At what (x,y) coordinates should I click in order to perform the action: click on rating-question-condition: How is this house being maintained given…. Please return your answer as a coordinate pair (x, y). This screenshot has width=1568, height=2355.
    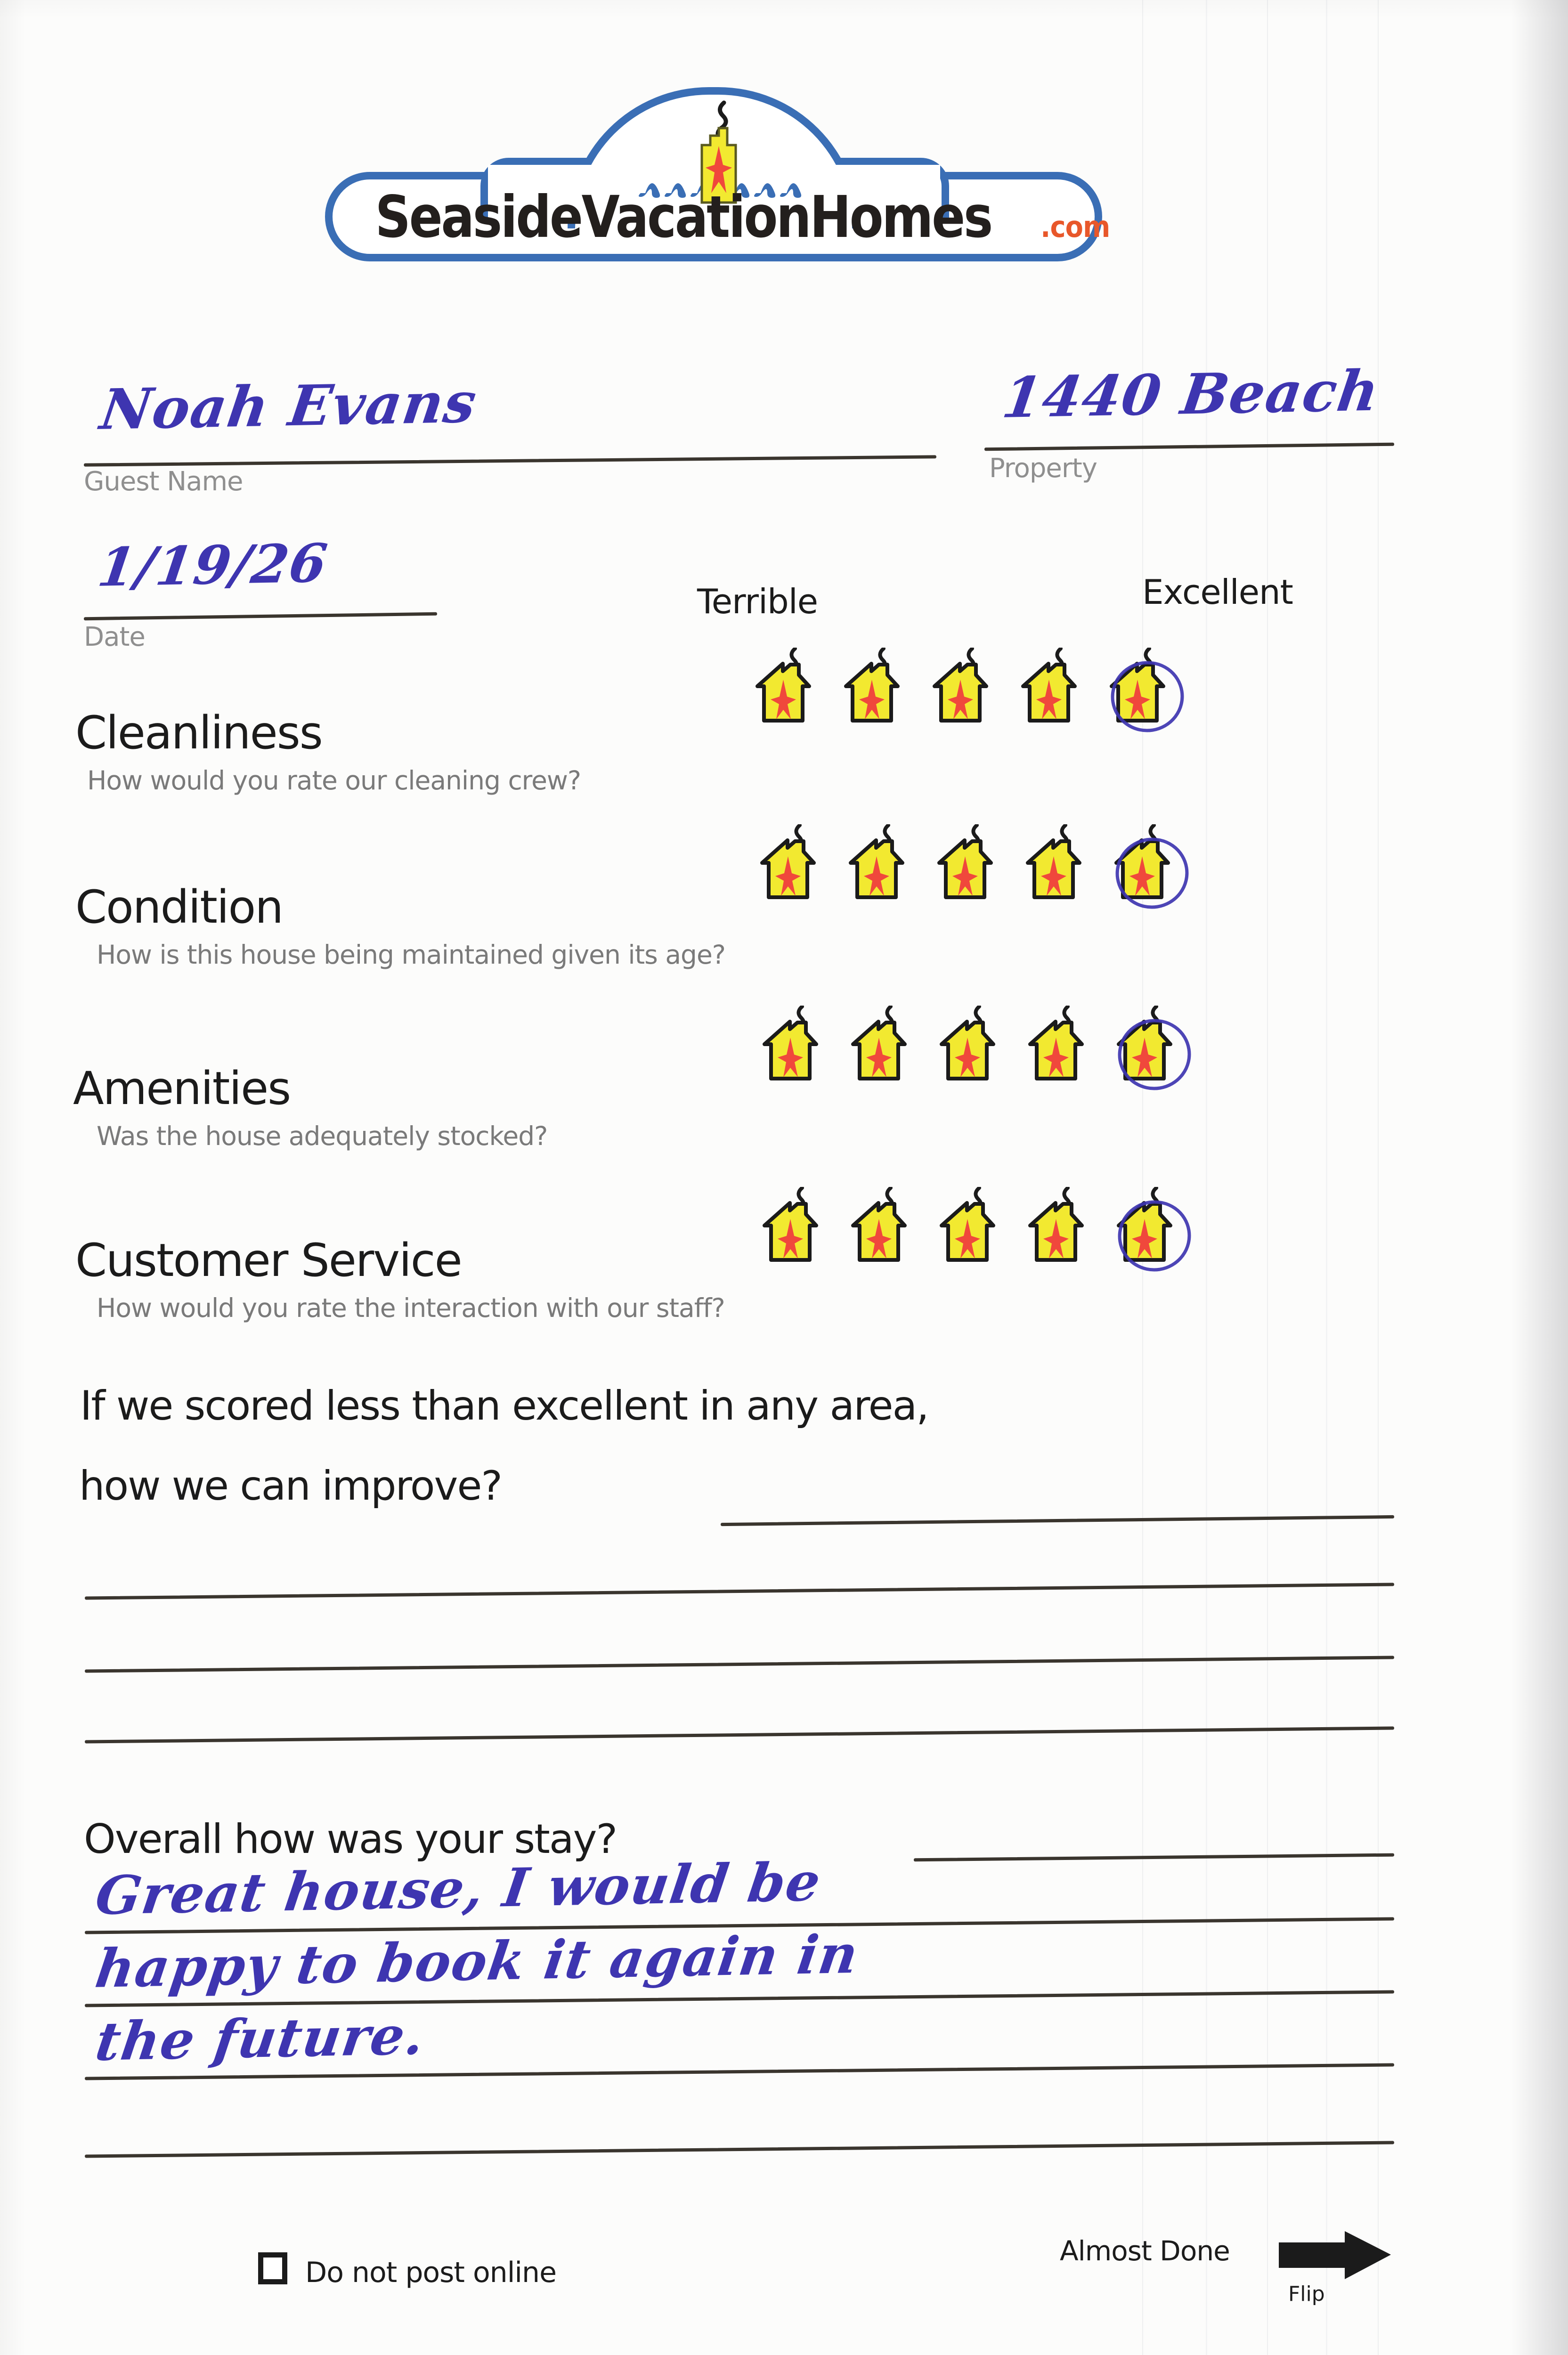
    Looking at the image, I should click on (411, 955).